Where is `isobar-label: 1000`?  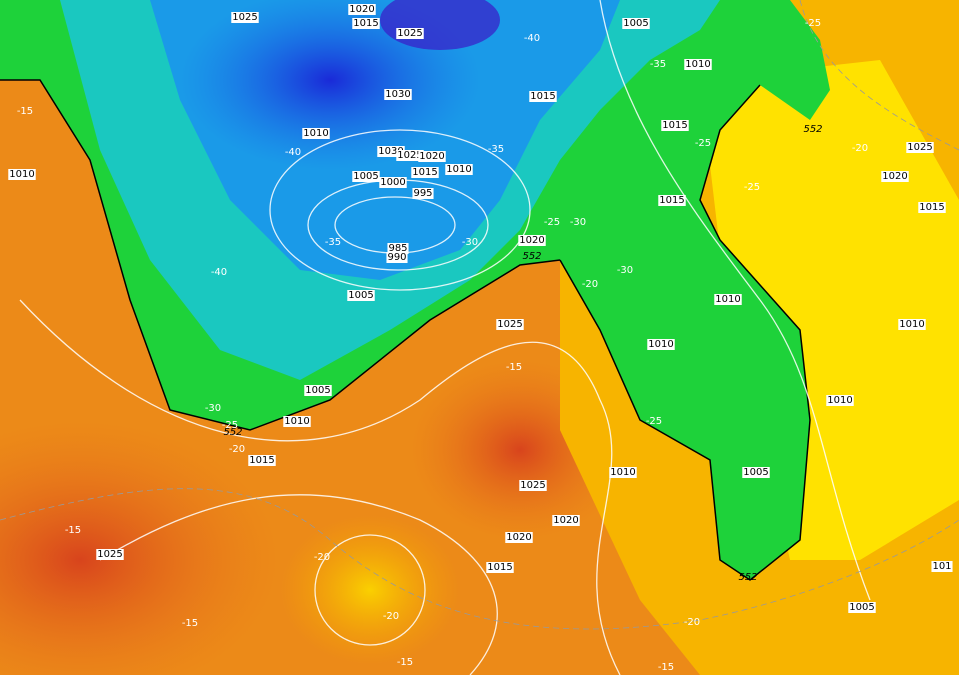 isobar-label: 1000 is located at coordinates (392, 182).